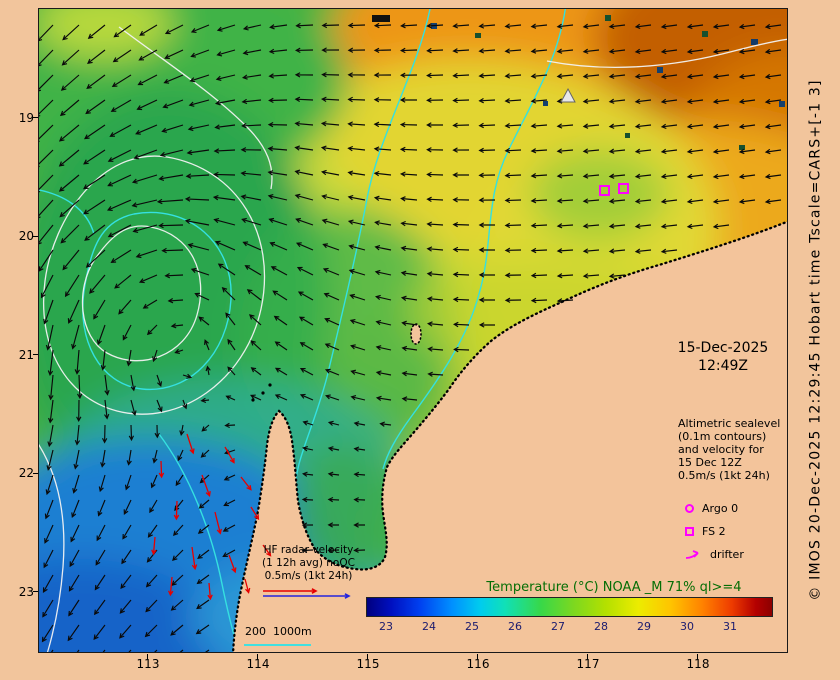  What do you see at coordinates (721, 449) in the screenshot?
I see `altimetric-line: and velocity for` at bounding box center [721, 449].